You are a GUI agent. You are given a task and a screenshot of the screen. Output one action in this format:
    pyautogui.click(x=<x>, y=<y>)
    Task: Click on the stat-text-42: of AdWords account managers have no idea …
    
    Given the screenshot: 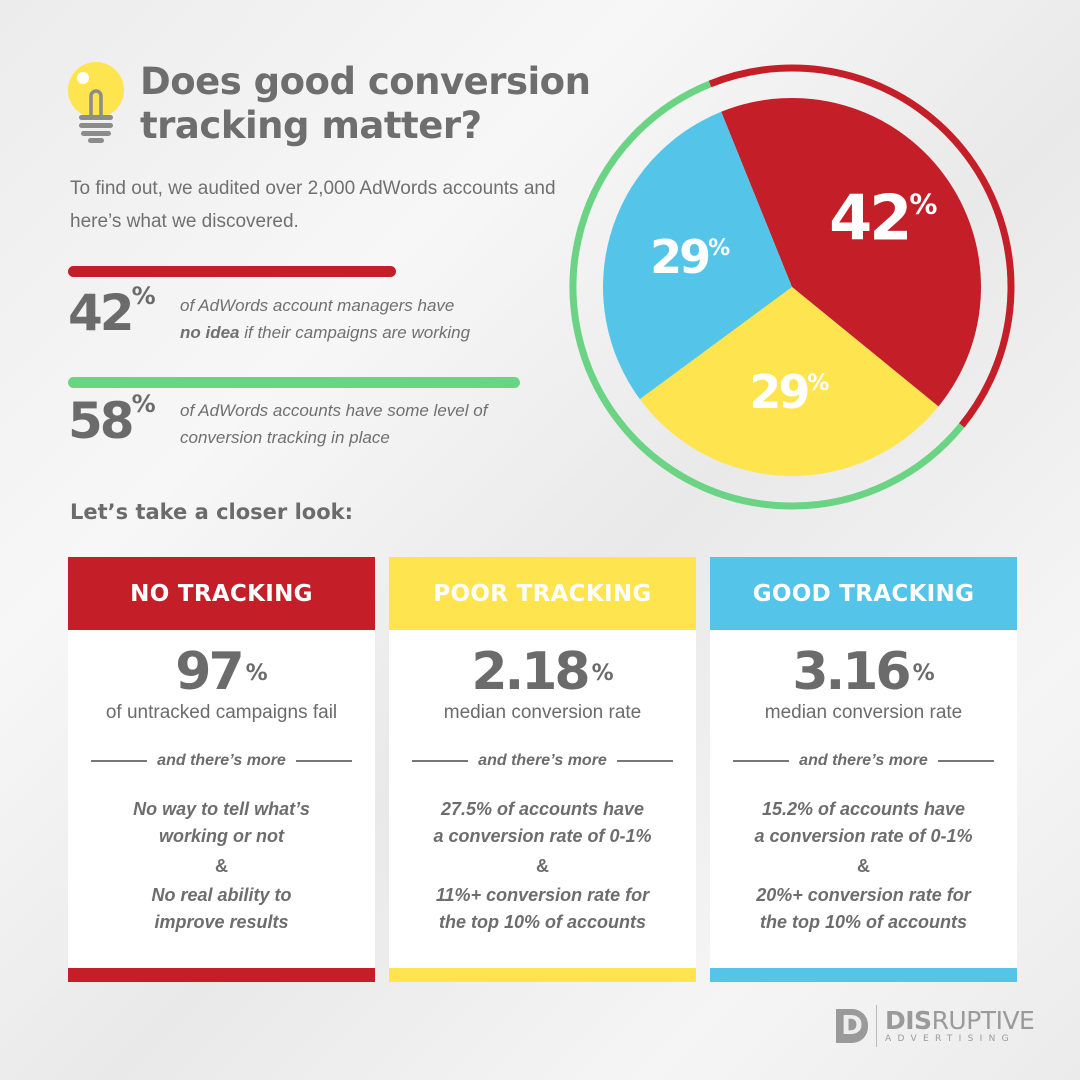 What is the action you would take?
    pyautogui.click(x=325, y=319)
    